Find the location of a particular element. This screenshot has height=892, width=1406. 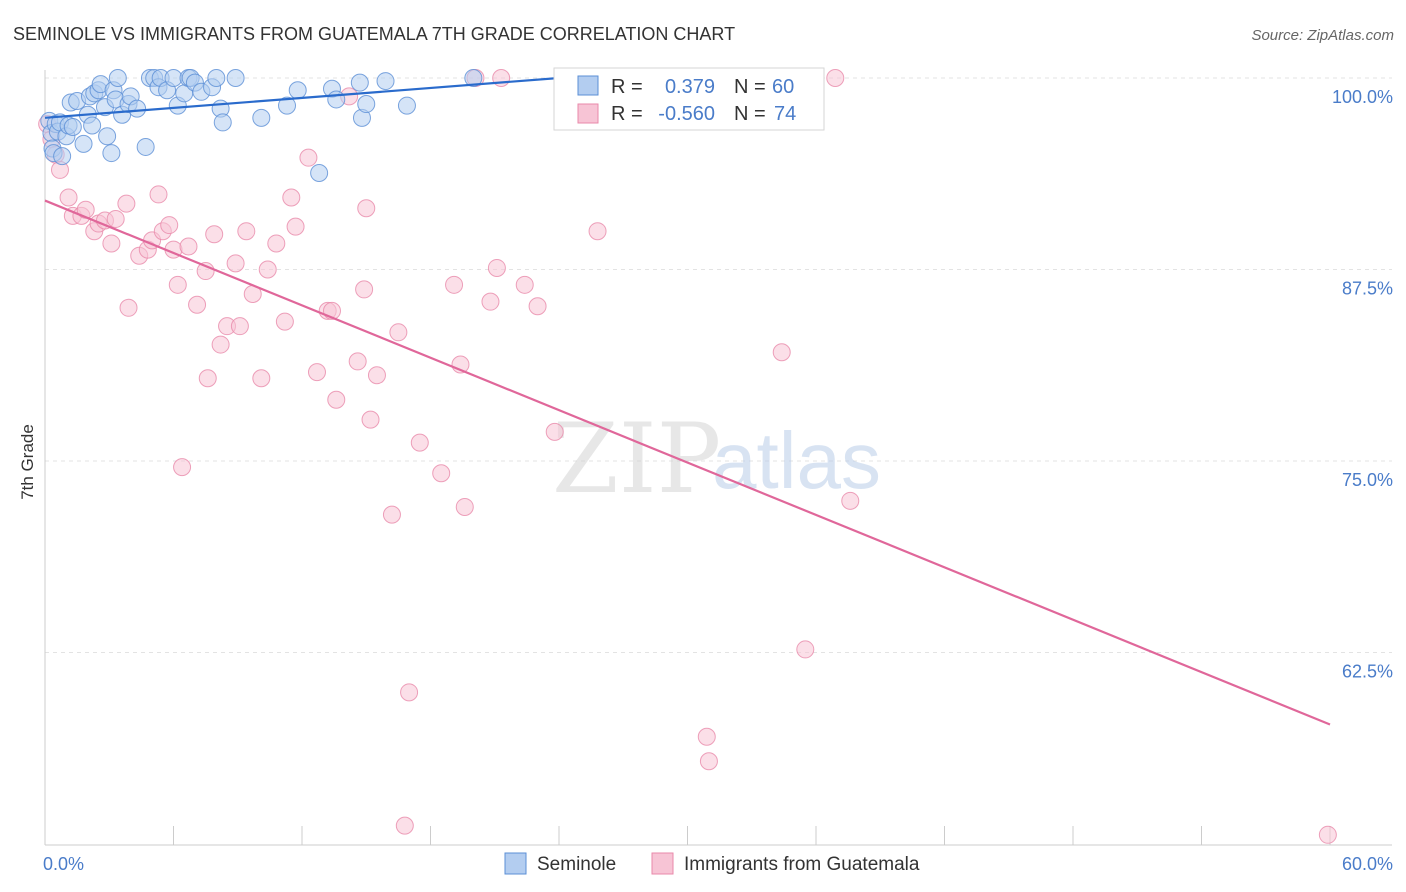

series-legend-label-guatemala: Immigrants from Guatemala is located at coordinates (802, 864).